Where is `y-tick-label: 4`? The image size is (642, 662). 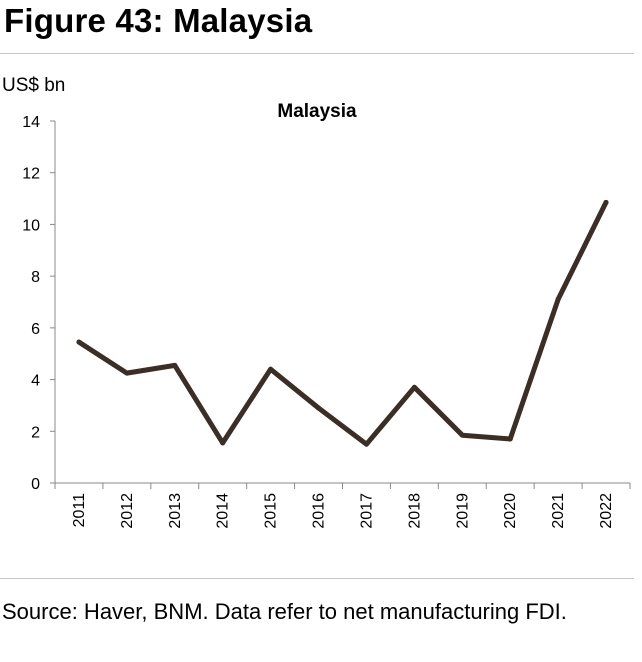
y-tick-label: 4 is located at coordinates (35, 381).